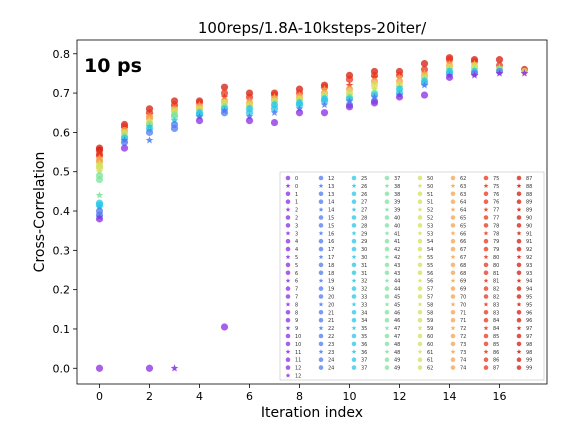 Image resolution: width=571 pixels, height=437 pixels. I want to click on x-tick-label: 2, so click(149, 396).